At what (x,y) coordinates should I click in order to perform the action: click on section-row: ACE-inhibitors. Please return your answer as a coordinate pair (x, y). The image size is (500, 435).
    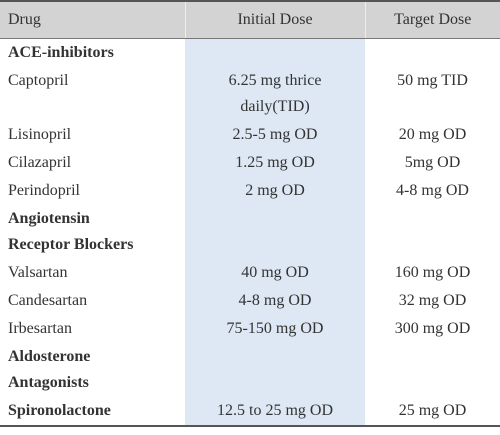
    Looking at the image, I should click on (250, 53).